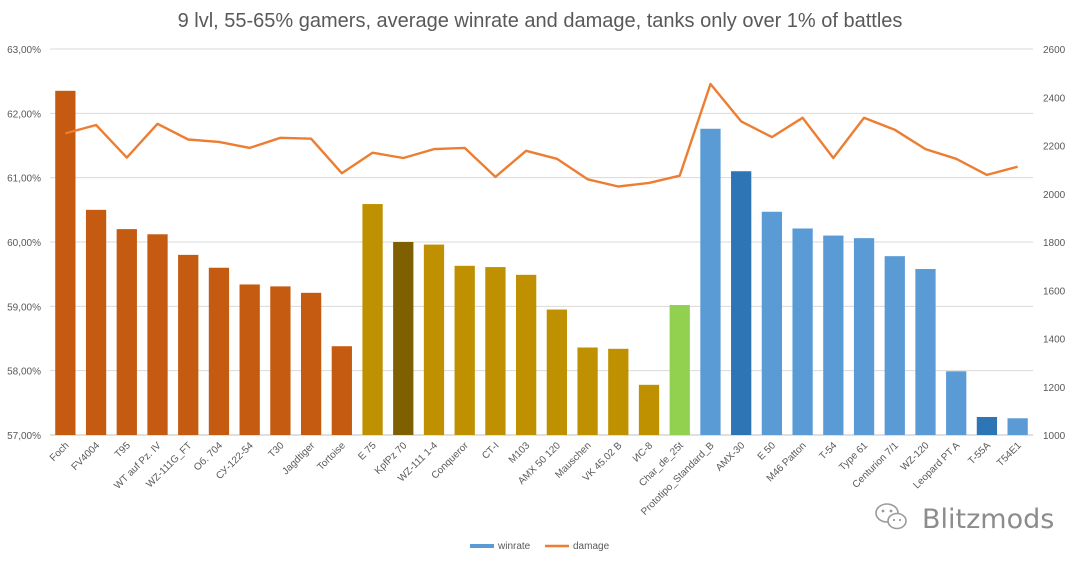 The height and width of the screenshot is (563, 1080). What do you see at coordinates (277, 450) in the screenshot?
I see `category-label: T30` at bounding box center [277, 450].